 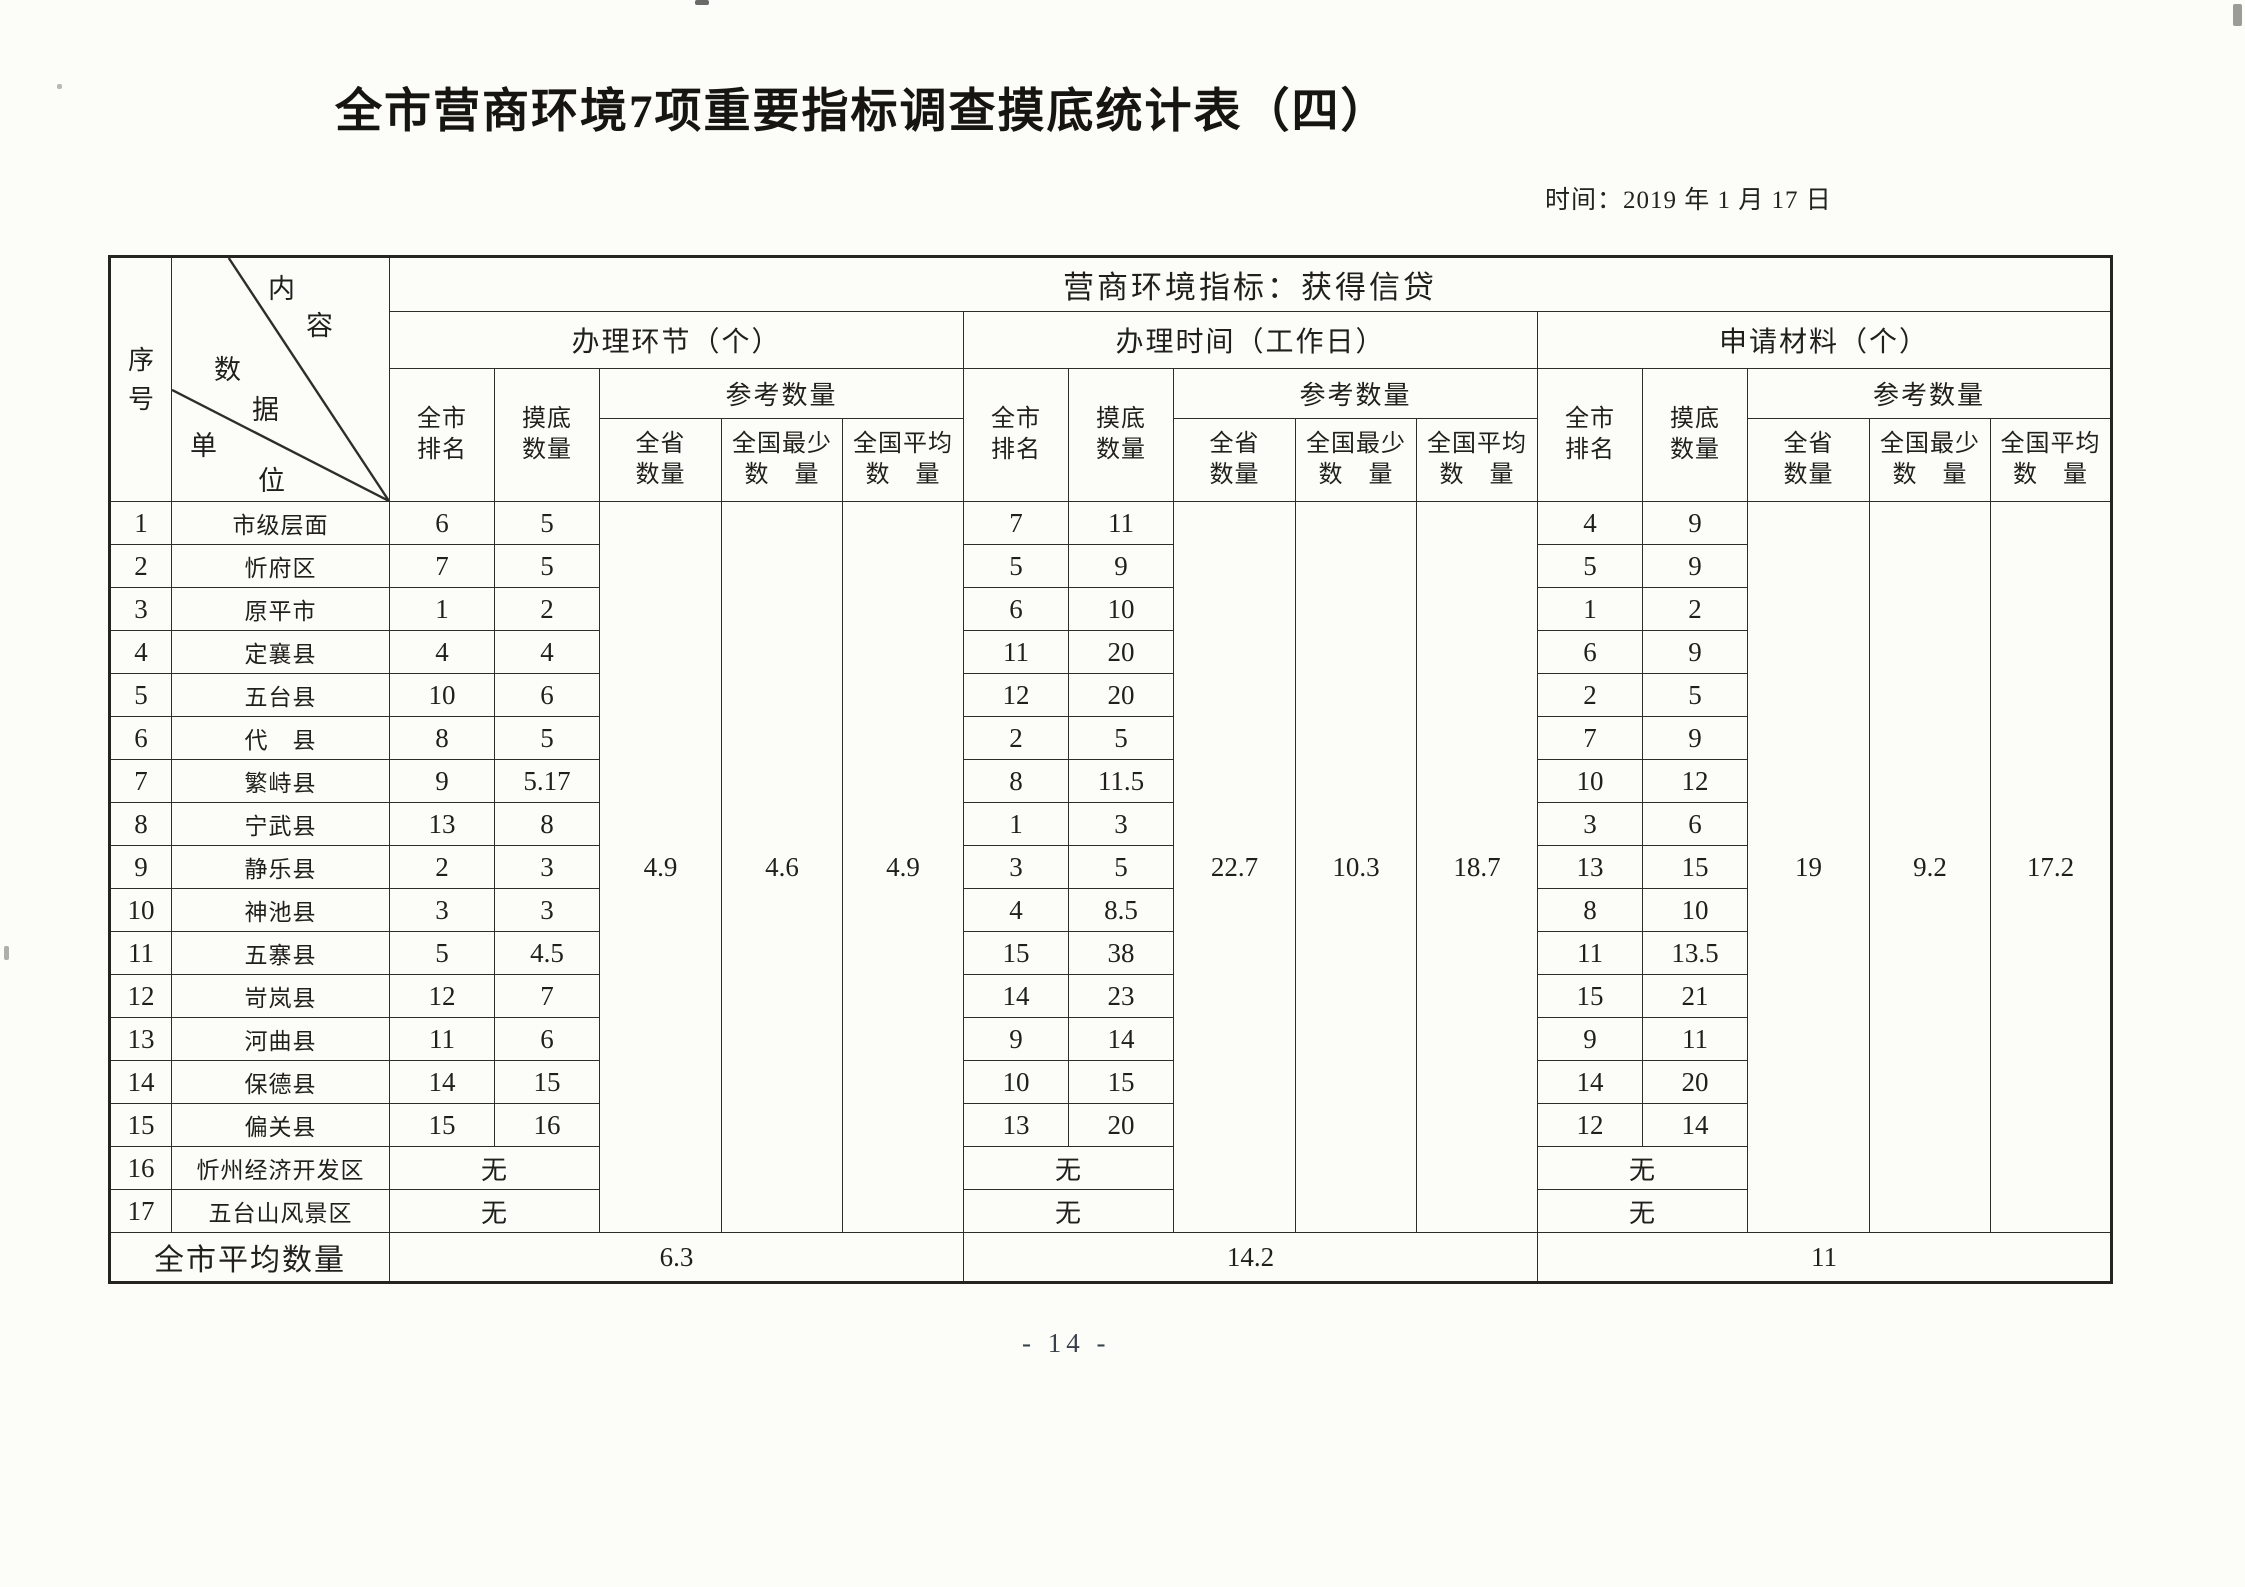 I want to click on unit-cell: 偏关县, so click(x=280, y=1125).